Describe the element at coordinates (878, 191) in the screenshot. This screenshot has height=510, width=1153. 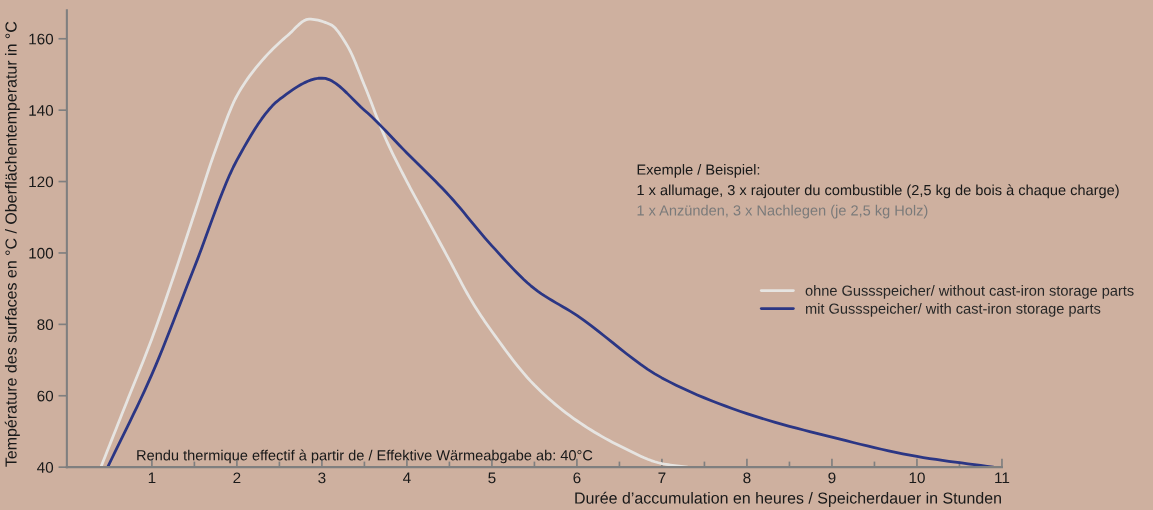
I see `annotation: 1 x allumage, 3 x rajouter du combustible (2,5 kg de bois à chaque charge)` at that location.